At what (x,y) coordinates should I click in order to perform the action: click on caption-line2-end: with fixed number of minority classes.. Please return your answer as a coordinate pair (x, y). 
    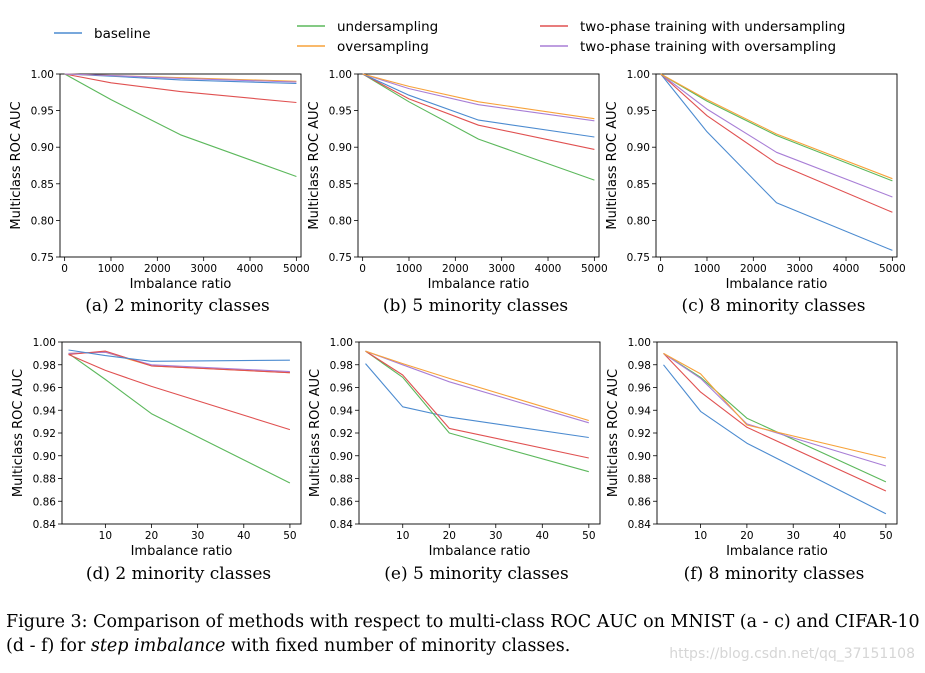
    Looking at the image, I should click on (398, 646).